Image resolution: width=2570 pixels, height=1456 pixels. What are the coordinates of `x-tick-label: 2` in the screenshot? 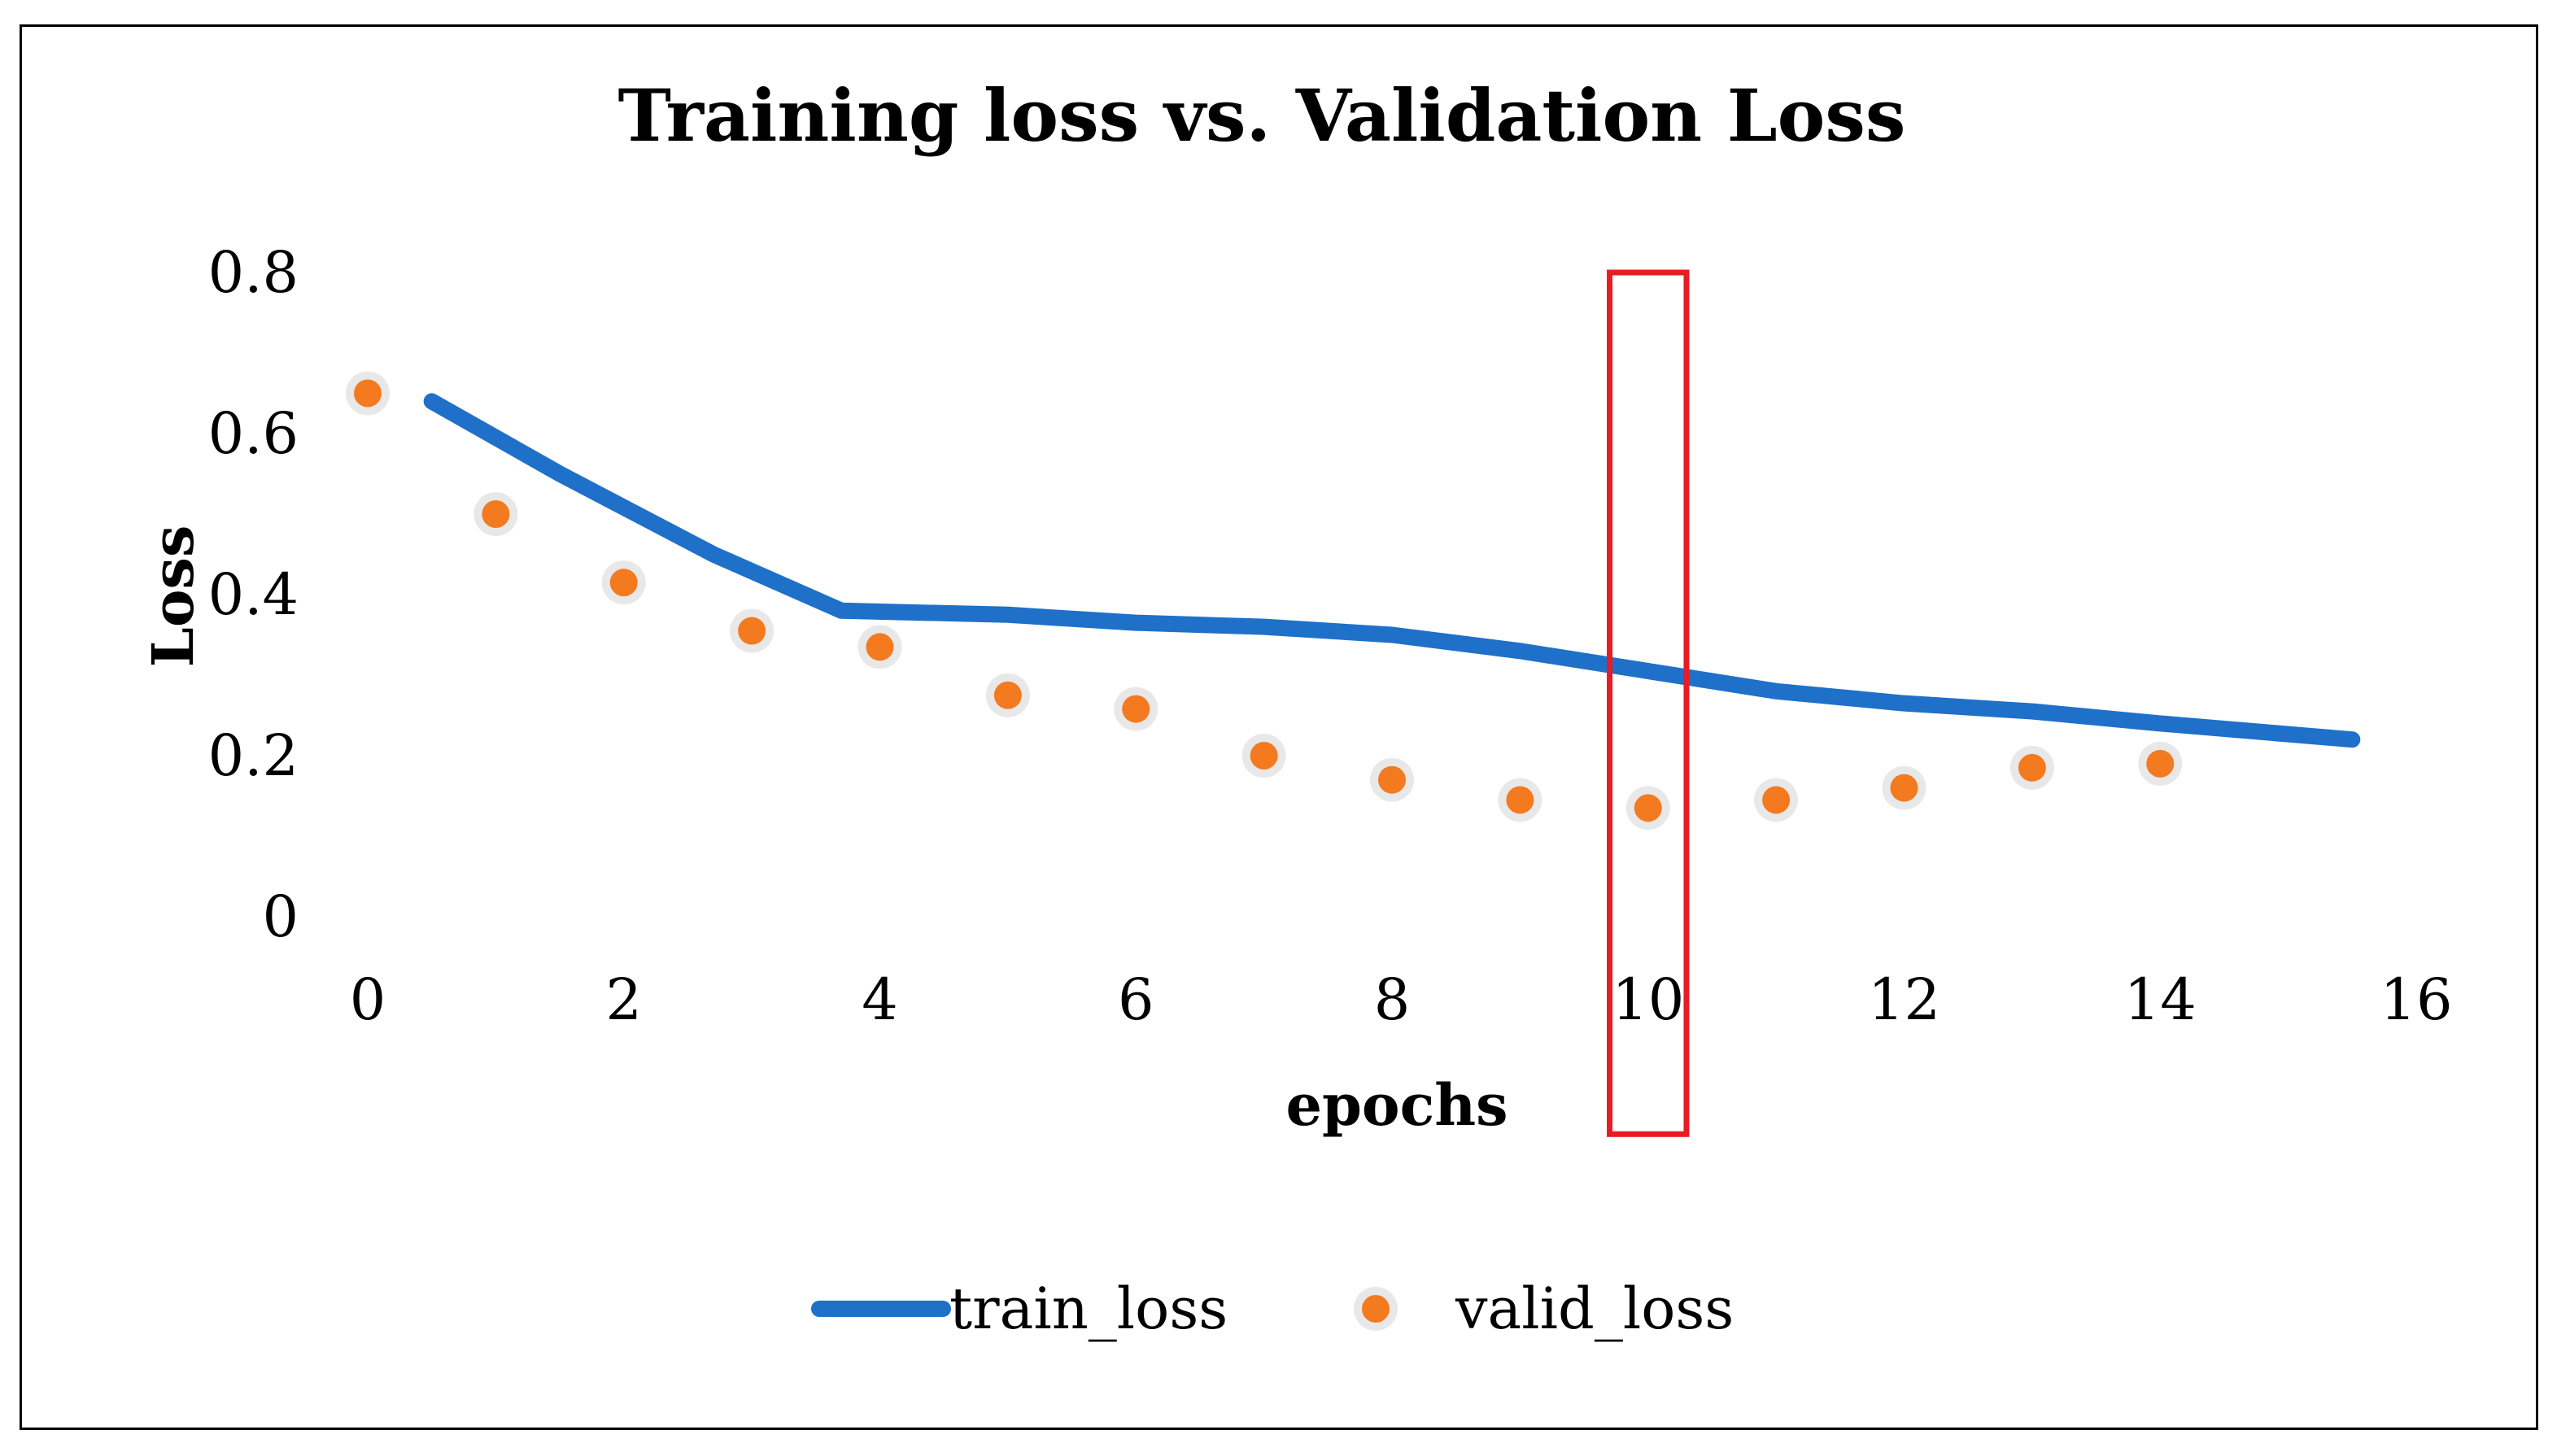 It's located at (623, 999).